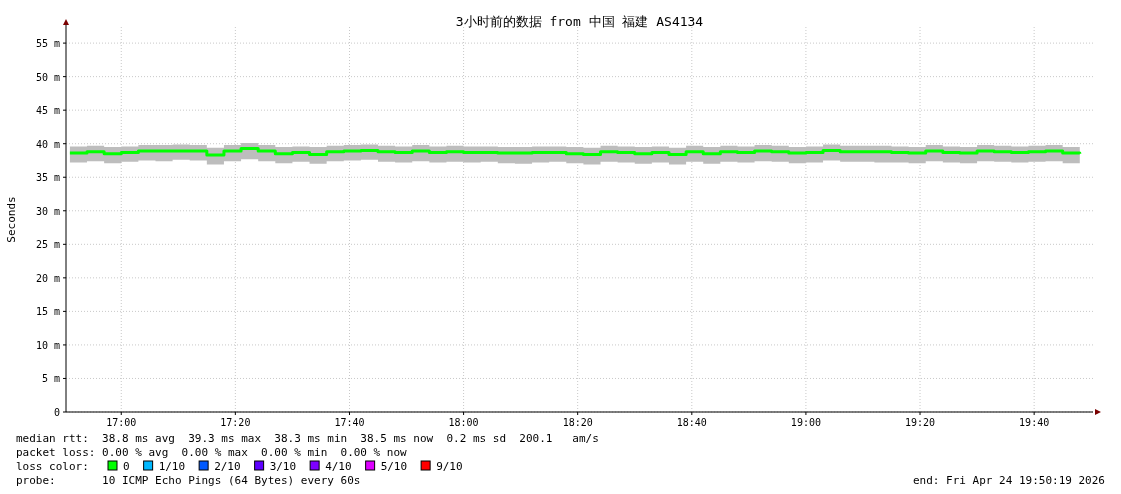 The image size is (1121, 494). What do you see at coordinates (920, 422) in the screenshot?
I see `x-tick-label: 19:20` at bounding box center [920, 422].